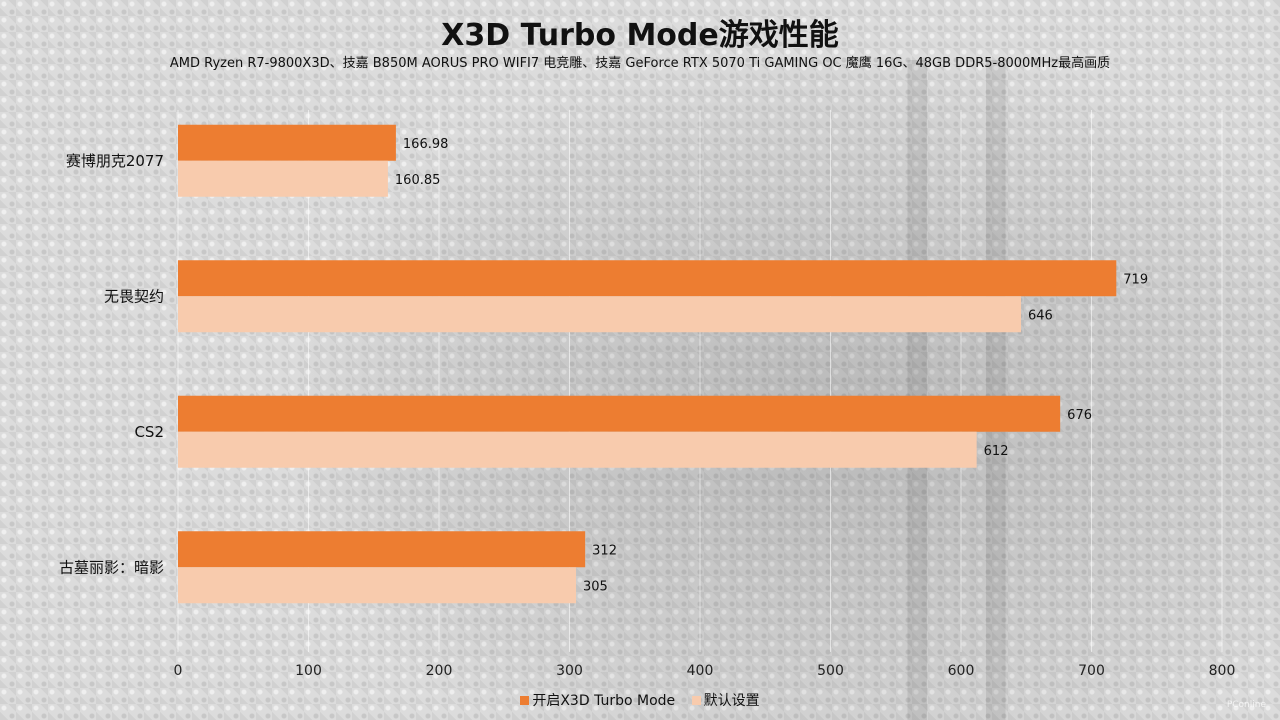 The height and width of the screenshot is (720, 1280). I want to click on x-tick-label-6: 600, so click(961, 671).